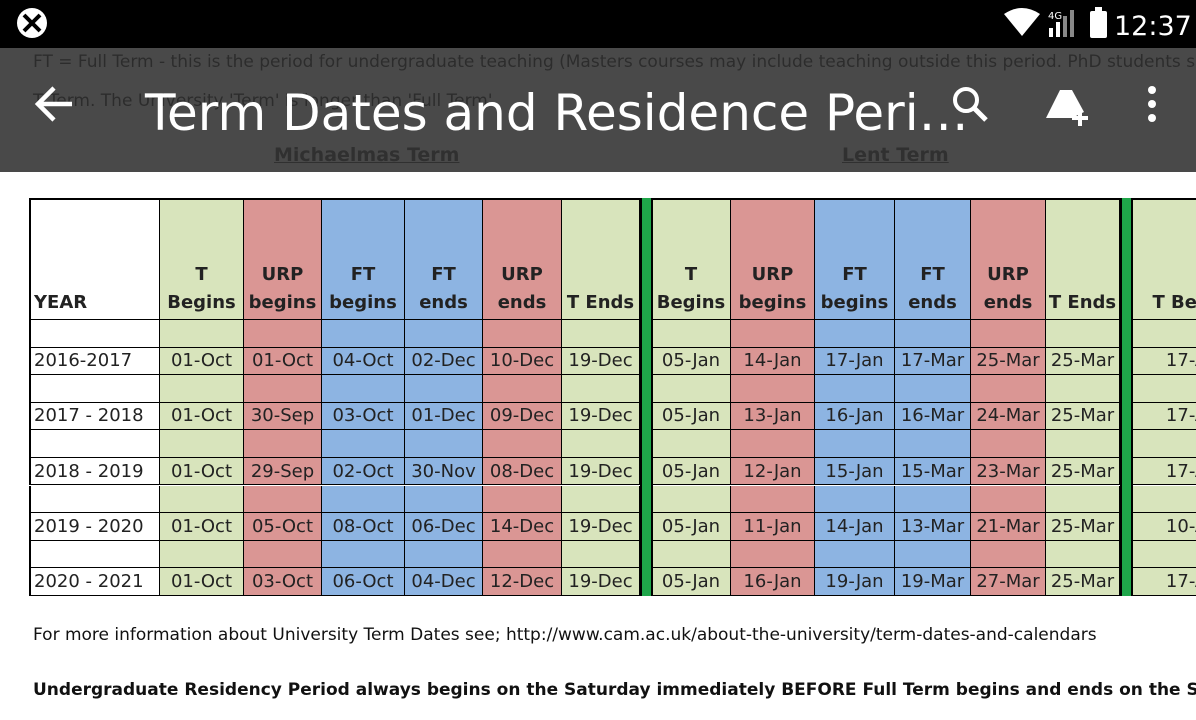 The height and width of the screenshot is (720, 1196). What do you see at coordinates (1152, 104) in the screenshot?
I see `more-options-button` at bounding box center [1152, 104].